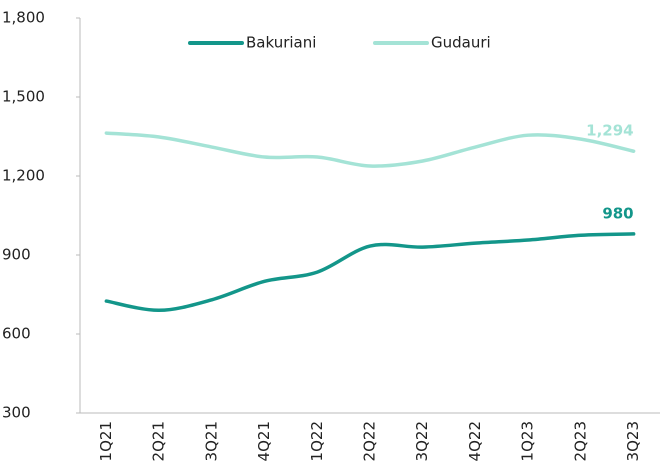 Image resolution: width=669 pixels, height=474 pixels. I want to click on y-tick-label: 1,200, so click(23, 176).